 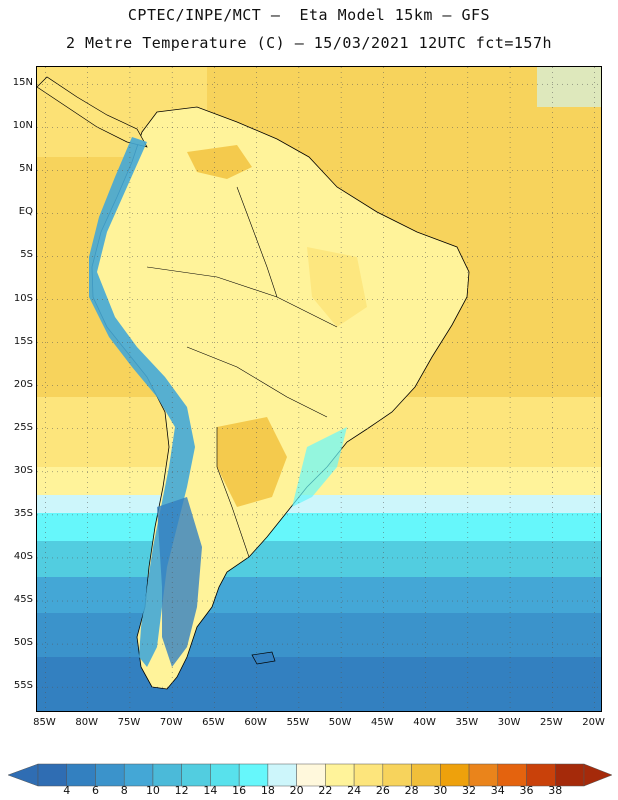 I want to click on northeast-cool-patch, so click(x=569, y=87).